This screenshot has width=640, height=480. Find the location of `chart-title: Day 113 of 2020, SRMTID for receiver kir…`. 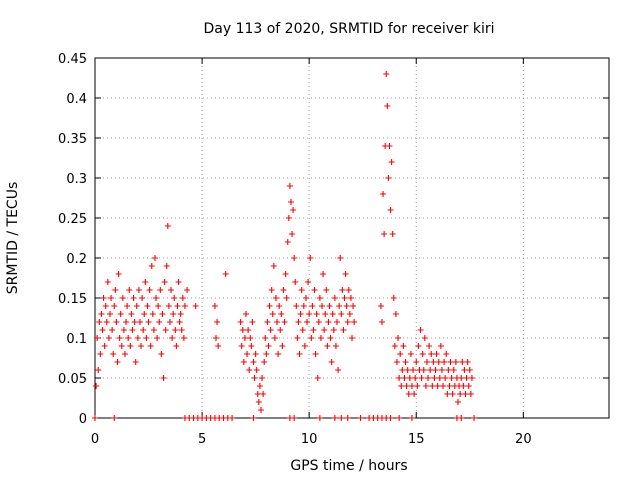

chart-title: Day 113 of 2020, SRMTID for receiver kir… is located at coordinates (348, 29).